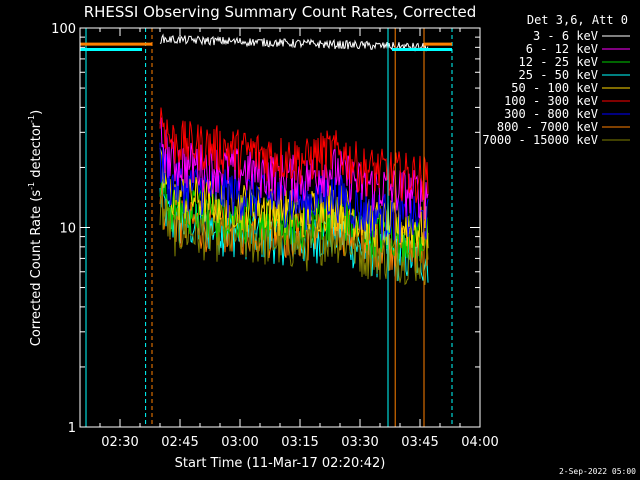 The image size is (640, 480). I want to click on legend-label: 3 - 6 keV, so click(565, 36).